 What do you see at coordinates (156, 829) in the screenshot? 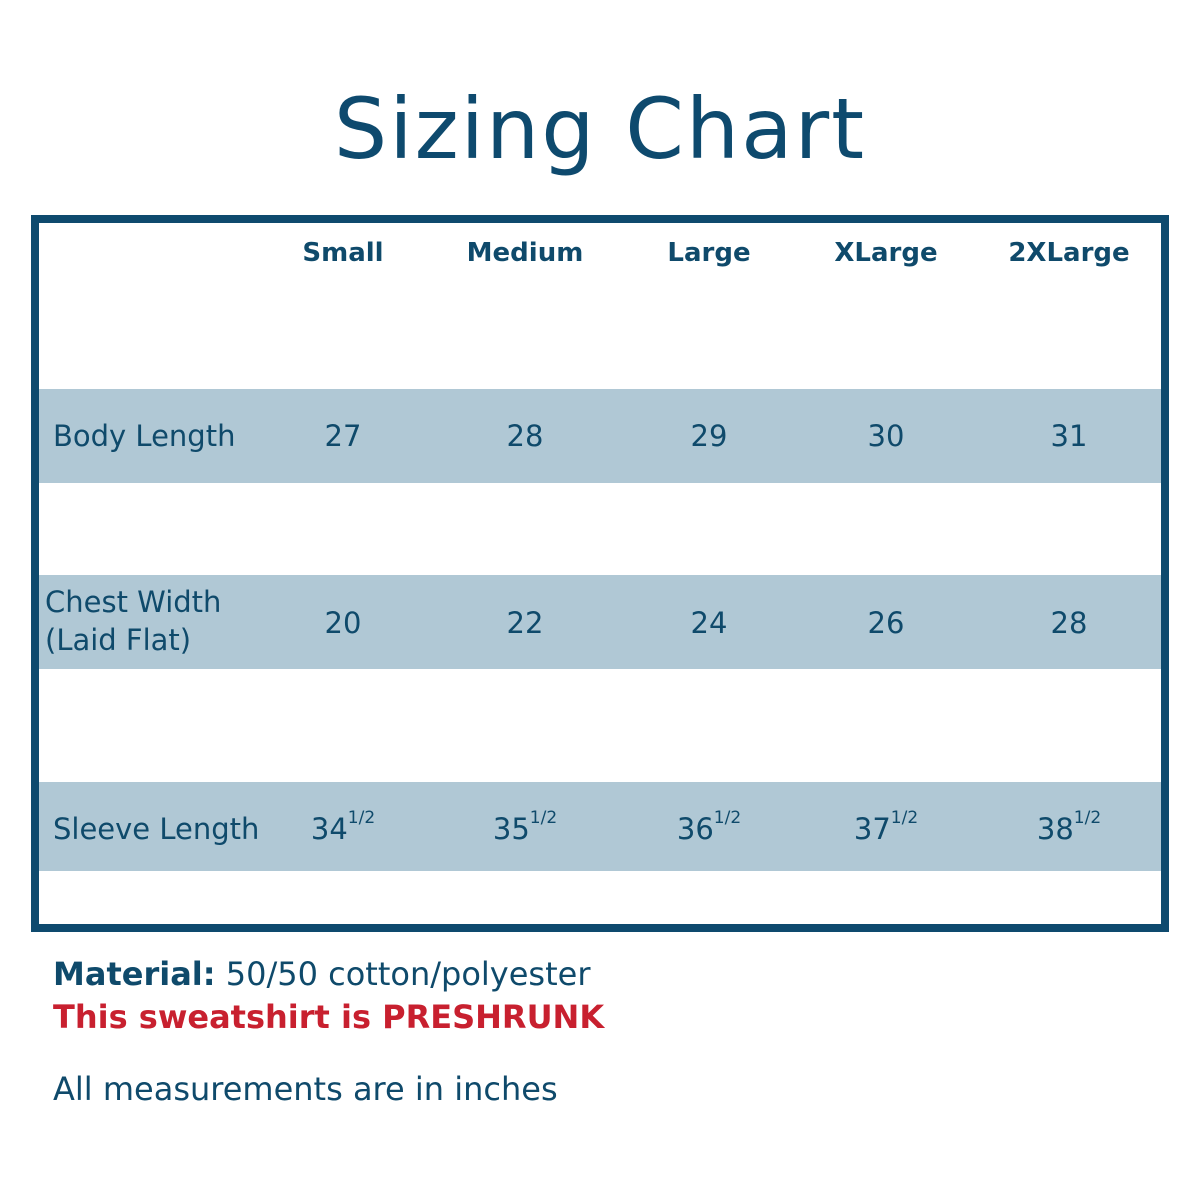
I see `row-label: Sleeve Length` at bounding box center [156, 829].